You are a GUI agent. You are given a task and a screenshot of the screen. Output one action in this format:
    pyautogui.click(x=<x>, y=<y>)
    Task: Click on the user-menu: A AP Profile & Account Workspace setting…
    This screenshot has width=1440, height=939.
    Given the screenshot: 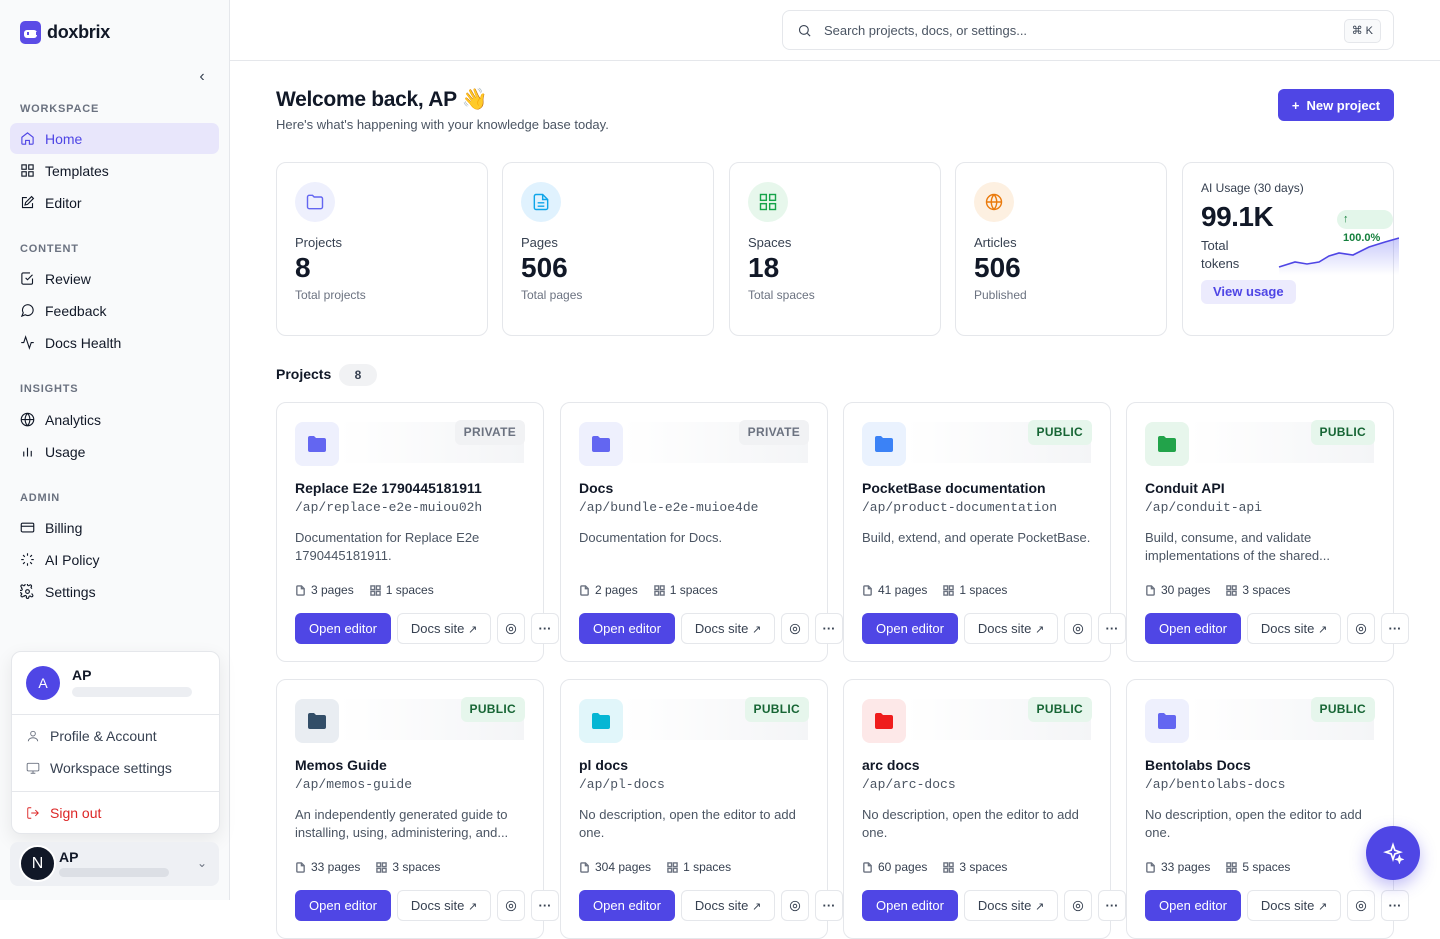 What is the action you would take?
    pyautogui.click(x=115, y=742)
    